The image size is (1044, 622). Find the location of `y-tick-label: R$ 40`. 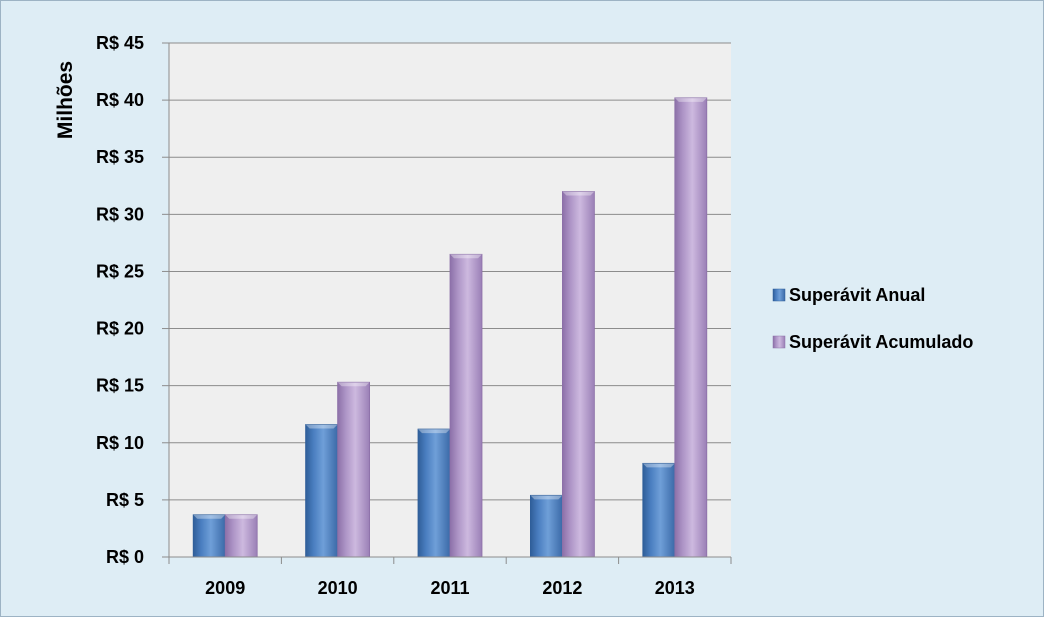

y-tick-label: R$ 40 is located at coordinates (120, 100).